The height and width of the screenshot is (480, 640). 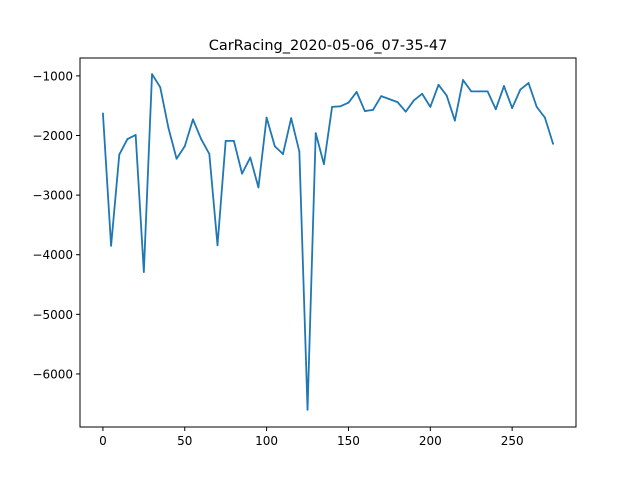 I want to click on y-tick-label: −5000, so click(x=52, y=315).